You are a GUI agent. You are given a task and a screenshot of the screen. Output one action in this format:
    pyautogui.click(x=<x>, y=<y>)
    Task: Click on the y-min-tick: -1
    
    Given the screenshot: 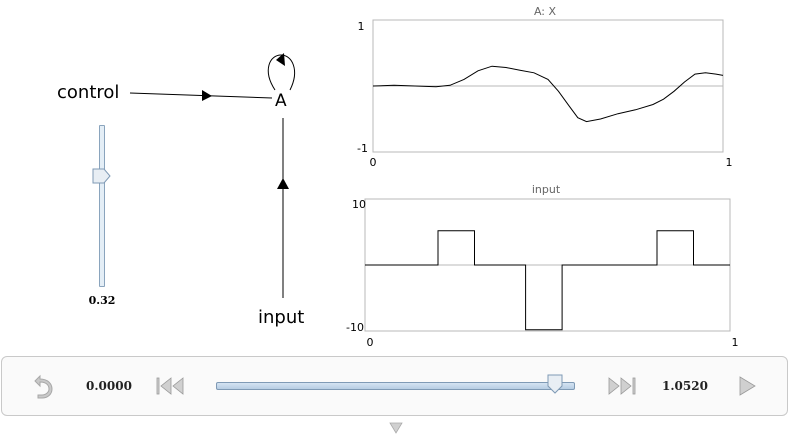 What is the action you would take?
    pyautogui.click(x=362, y=148)
    